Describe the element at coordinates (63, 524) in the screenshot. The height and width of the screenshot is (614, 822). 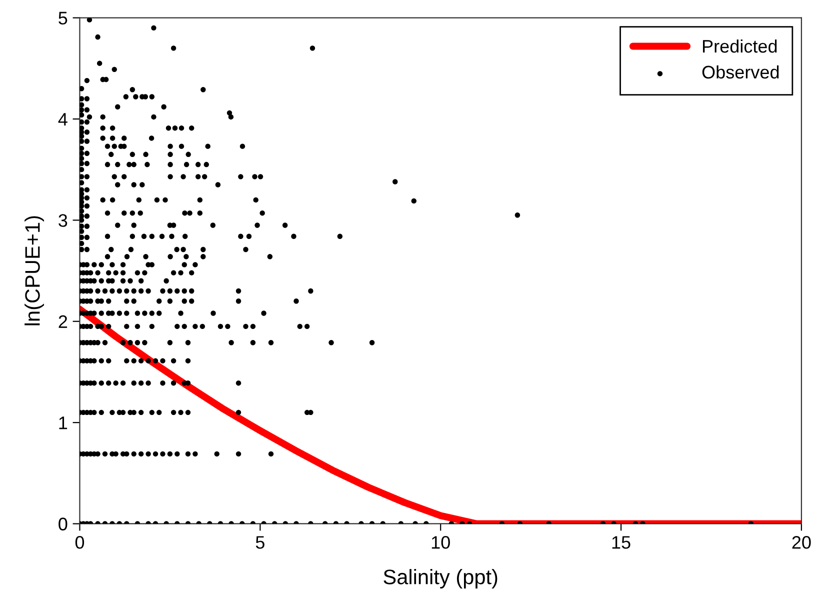
I see `y-tick-label: 0` at that location.